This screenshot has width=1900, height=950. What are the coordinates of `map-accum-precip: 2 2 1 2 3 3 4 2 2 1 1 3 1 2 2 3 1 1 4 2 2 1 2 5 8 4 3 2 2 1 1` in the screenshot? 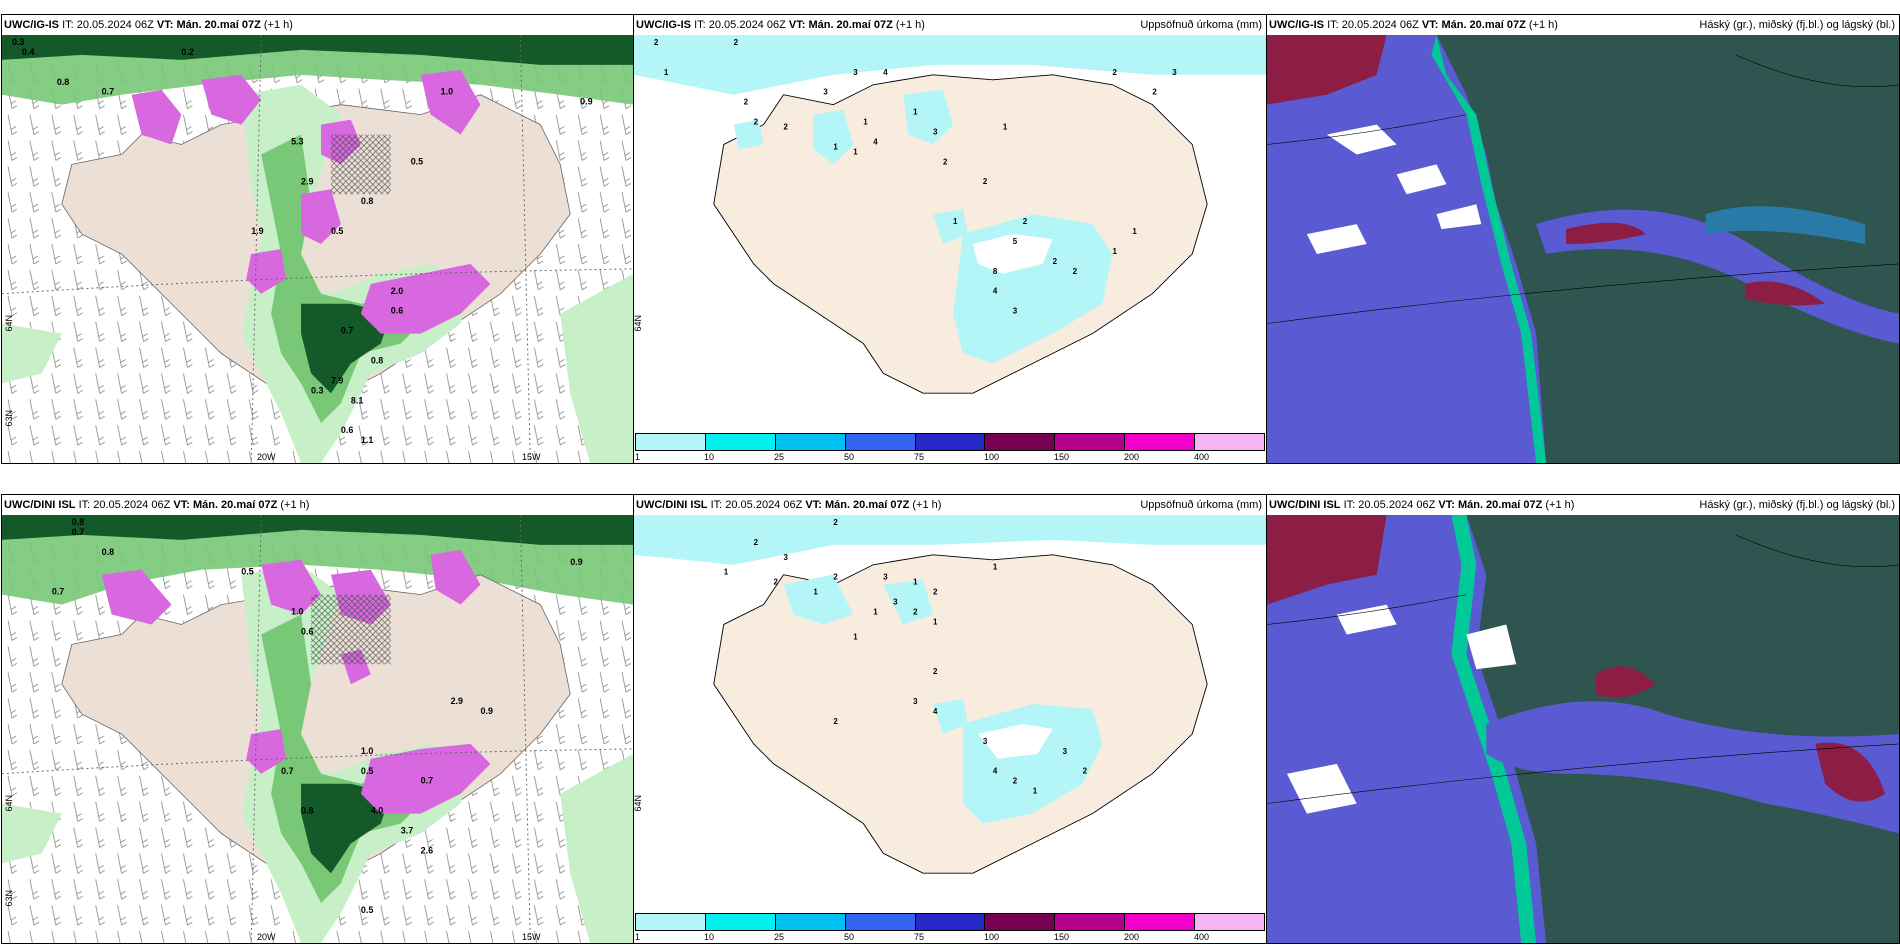 It's located at (950, 234).